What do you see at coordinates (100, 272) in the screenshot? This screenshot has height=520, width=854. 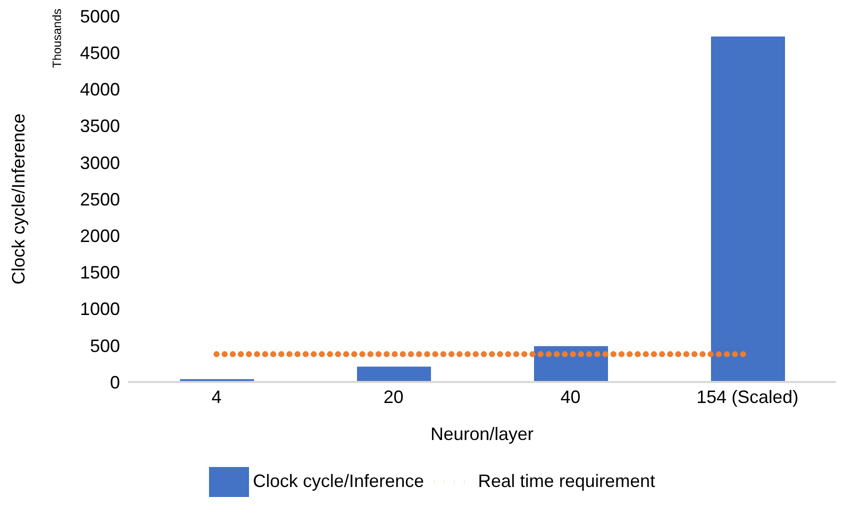 I see `y-tick-label: 1500` at bounding box center [100, 272].